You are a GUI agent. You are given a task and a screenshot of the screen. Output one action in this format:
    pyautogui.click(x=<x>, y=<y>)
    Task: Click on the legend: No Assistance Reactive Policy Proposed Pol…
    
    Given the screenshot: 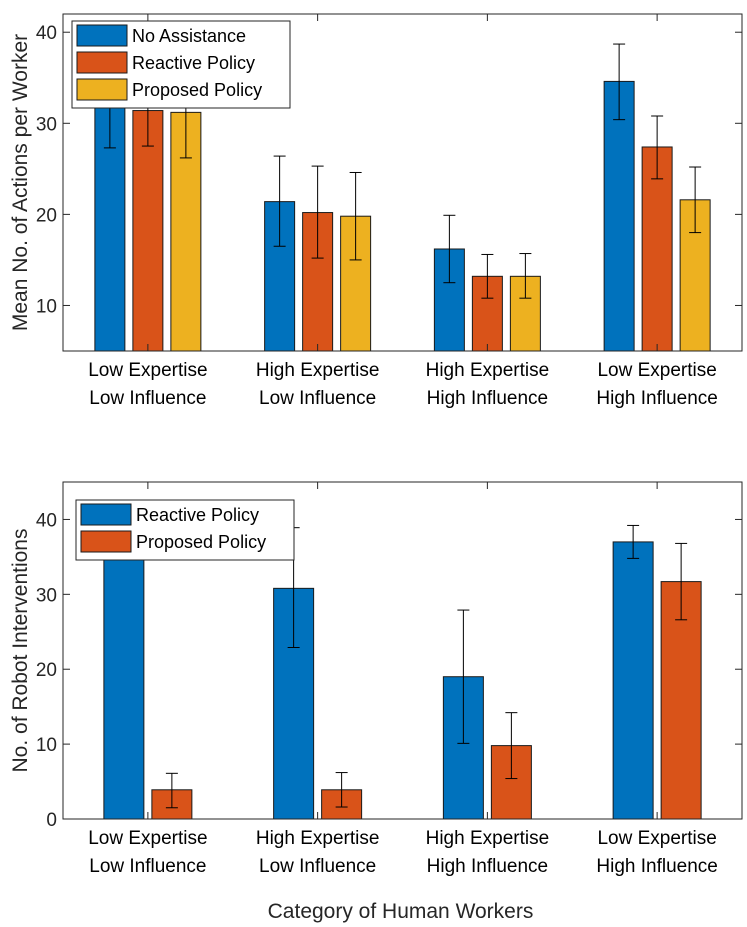 What is the action you would take?
    pyautogui.click(x=181, y=64)
    